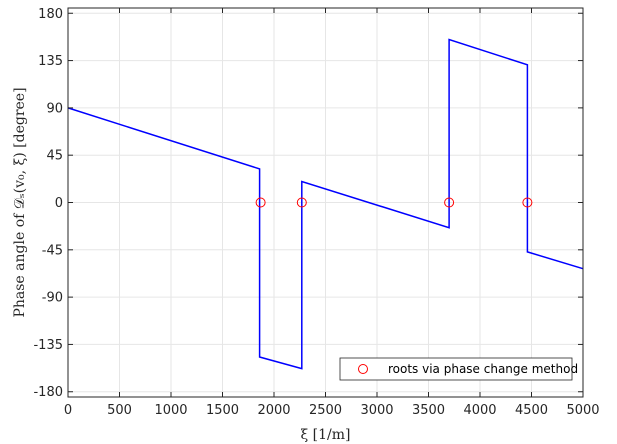 Image resolution: width=617 pixels, height=444 pixels. Describe the element at coordinates (222, 410) in the screenshot. I see `x-tick-label: 1500` at that location.